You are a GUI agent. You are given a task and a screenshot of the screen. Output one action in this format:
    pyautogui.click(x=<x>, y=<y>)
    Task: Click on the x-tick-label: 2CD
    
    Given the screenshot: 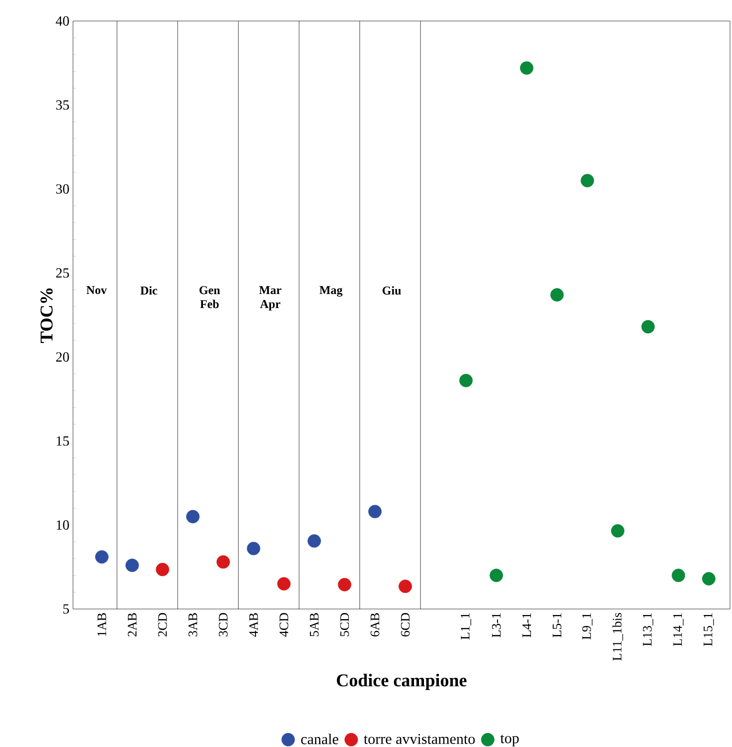 What is the action you would take?
    pyautogui.click(x=162, y=624)
    